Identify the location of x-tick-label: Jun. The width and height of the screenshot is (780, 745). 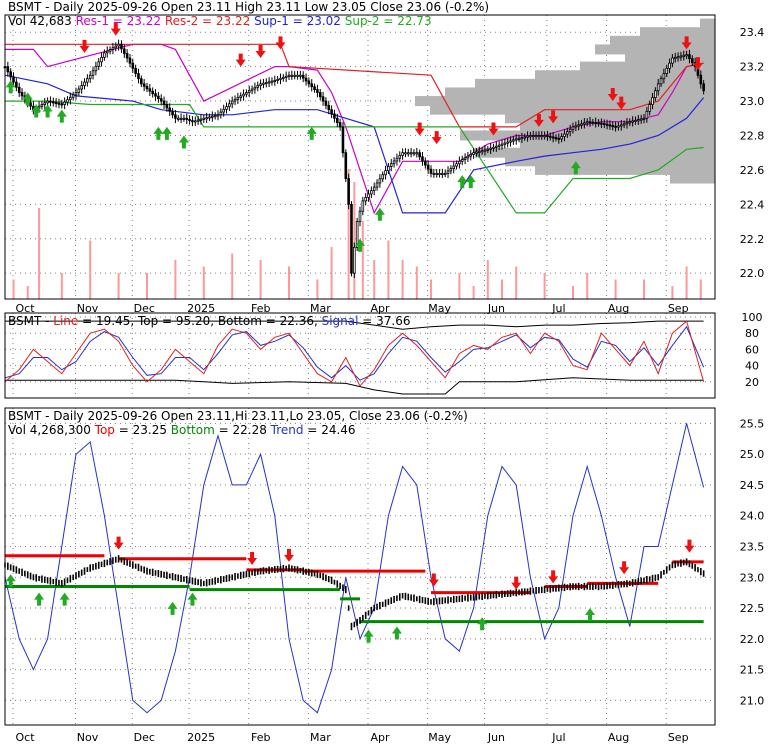
(496, 737).